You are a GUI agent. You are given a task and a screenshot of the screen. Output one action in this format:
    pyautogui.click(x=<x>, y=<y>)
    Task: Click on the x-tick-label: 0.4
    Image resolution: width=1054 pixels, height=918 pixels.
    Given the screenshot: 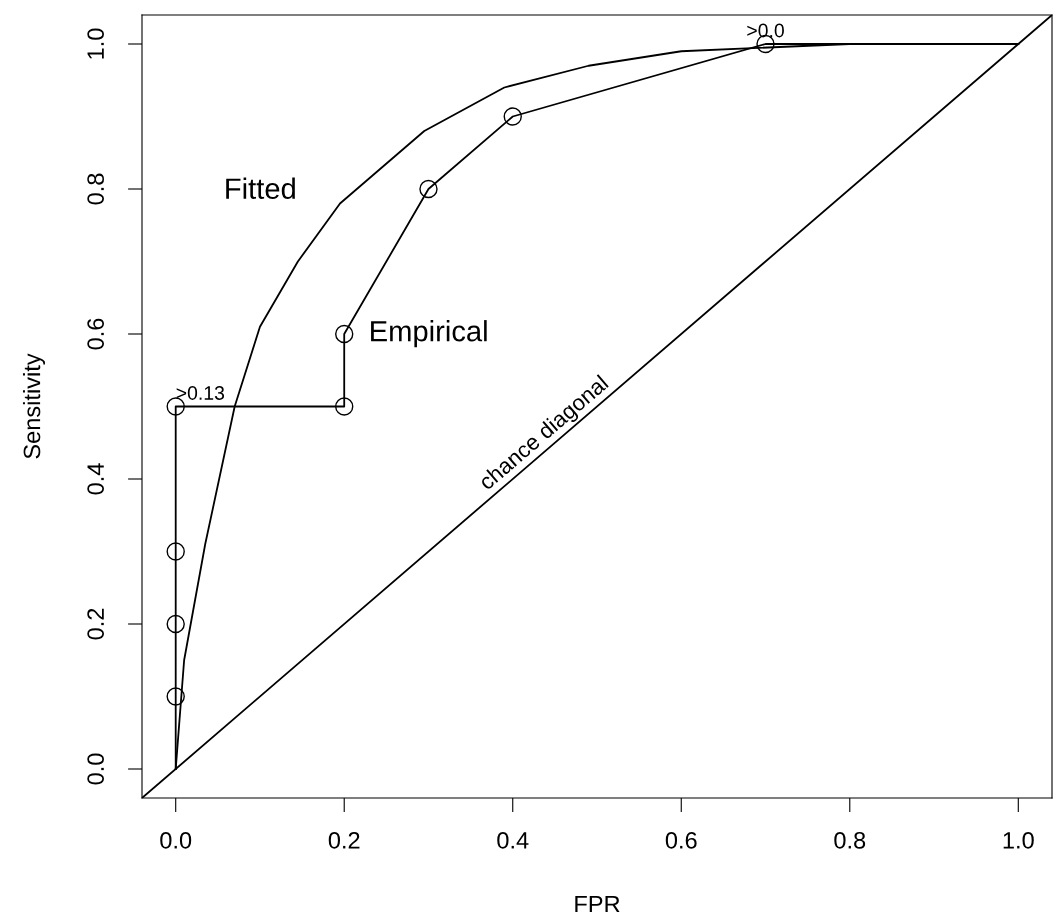 What is the action you would take?
    pyautogui.click(x=513, y=840)
    